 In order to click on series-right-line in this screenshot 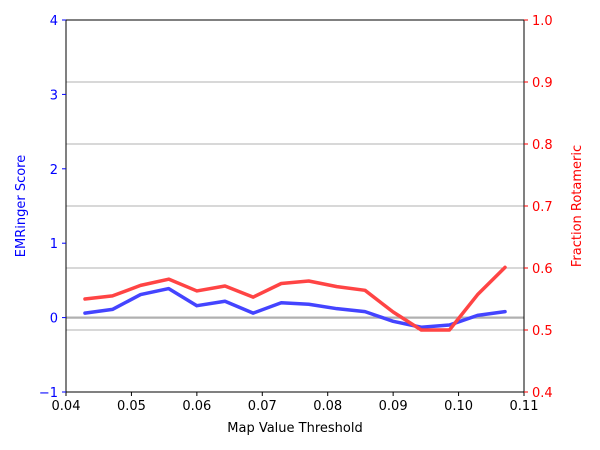, I will do `click(295, 298)`.